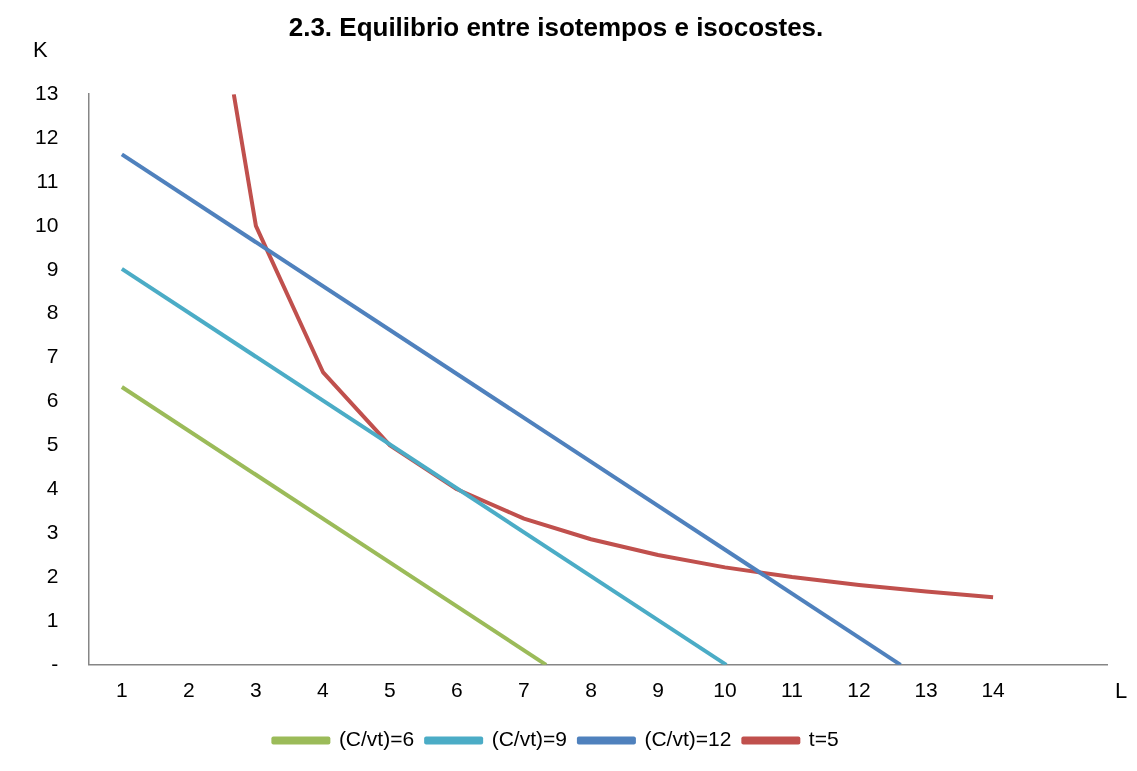 This screenshot has width=1137, height=771. I want to click on x-tick-label: 1, so click(122, 690).